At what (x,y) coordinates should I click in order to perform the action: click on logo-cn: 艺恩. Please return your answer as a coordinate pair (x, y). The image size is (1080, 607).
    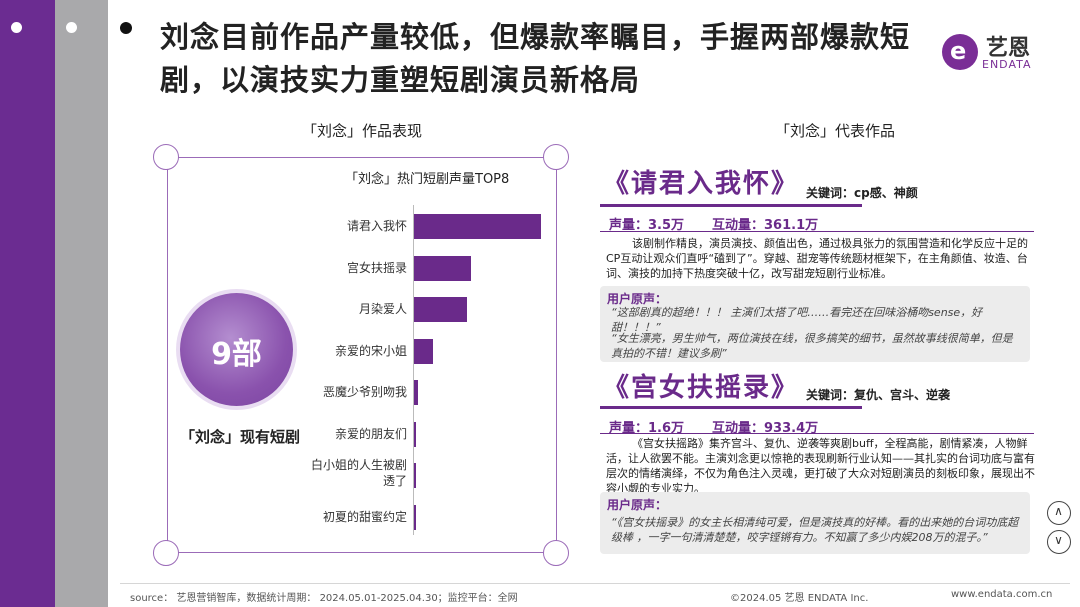
    Looking at the image, I should click on (1008, 48).